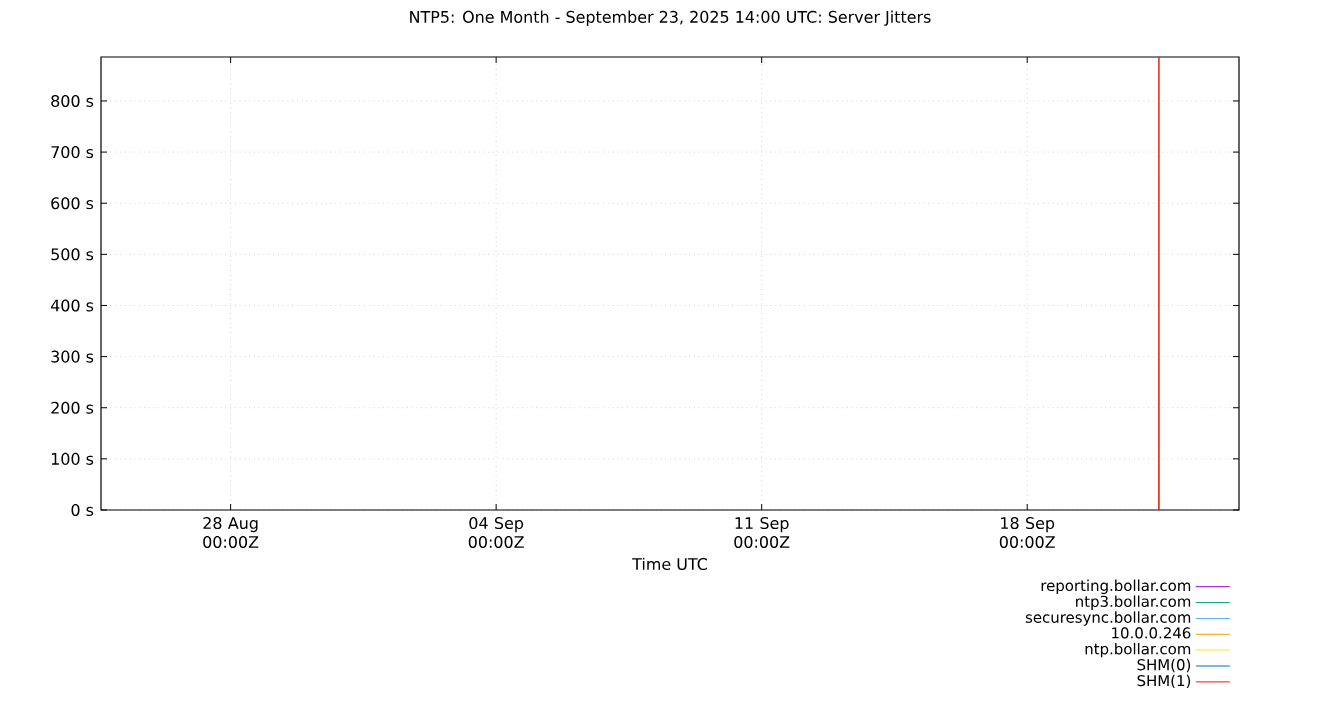 The image size is (1340, 720). What do you see at coordinates (1133, 602) in the screenshot?
I see `legend-label: ntp3.bollar.com` at bounding box center [1133, 602].